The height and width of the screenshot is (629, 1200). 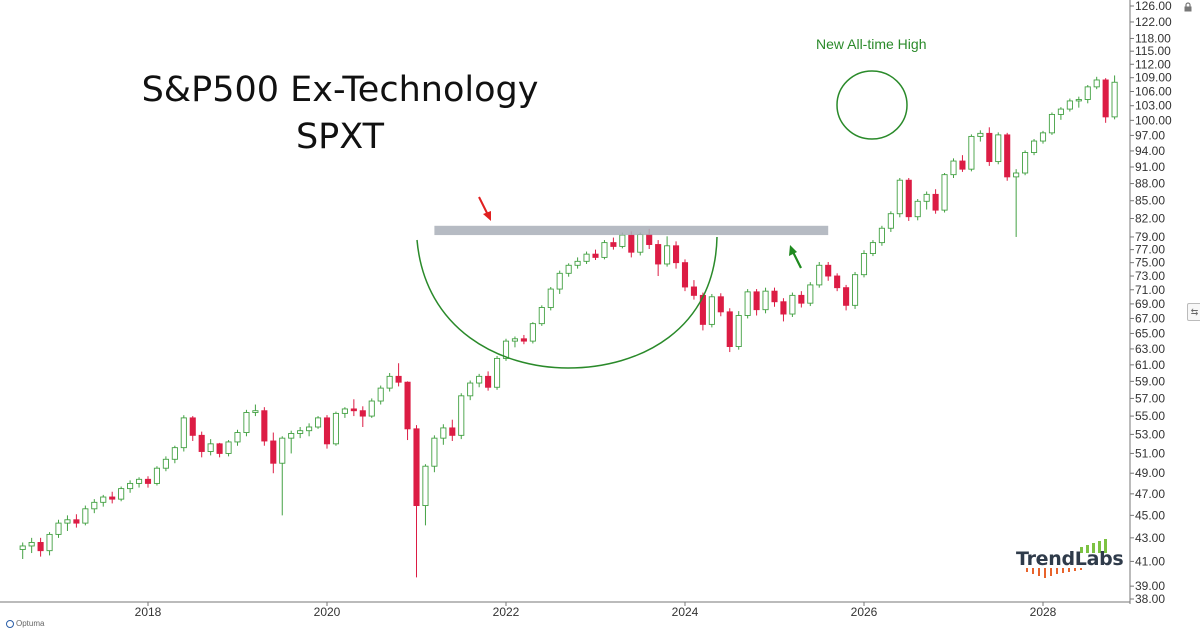 What do you see at coordinates (1153, 51) in the screenshot?
I see `y-tick-label: 115.00` at bounding box center [1153, 51].